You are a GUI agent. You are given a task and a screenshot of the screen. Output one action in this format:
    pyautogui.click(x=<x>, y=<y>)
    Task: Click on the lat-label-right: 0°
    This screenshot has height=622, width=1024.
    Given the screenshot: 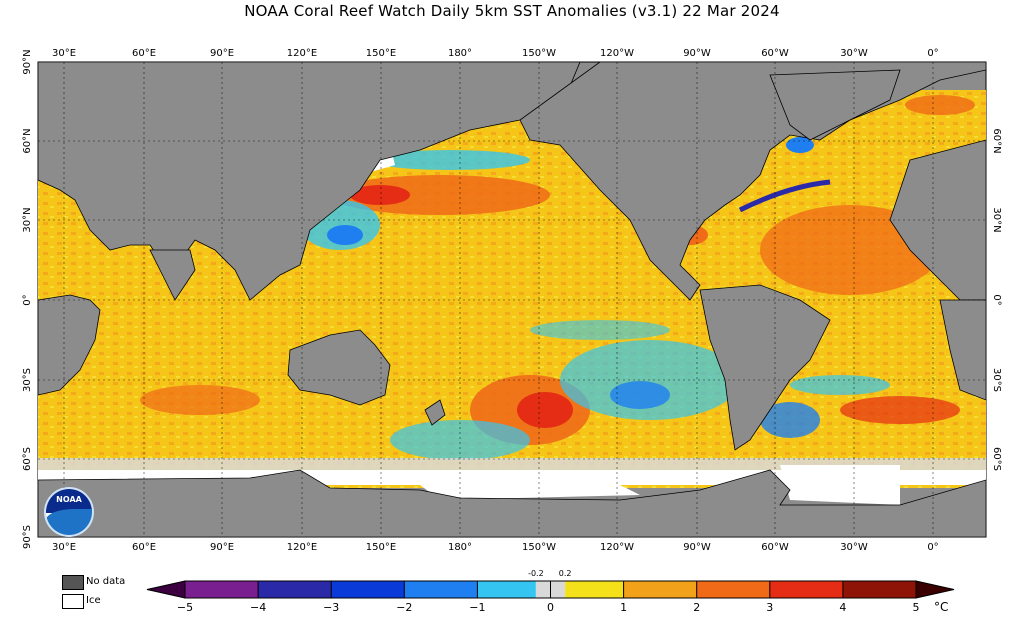 What is the action you would take?
    pyautogui.click(x=996, y=299)
    